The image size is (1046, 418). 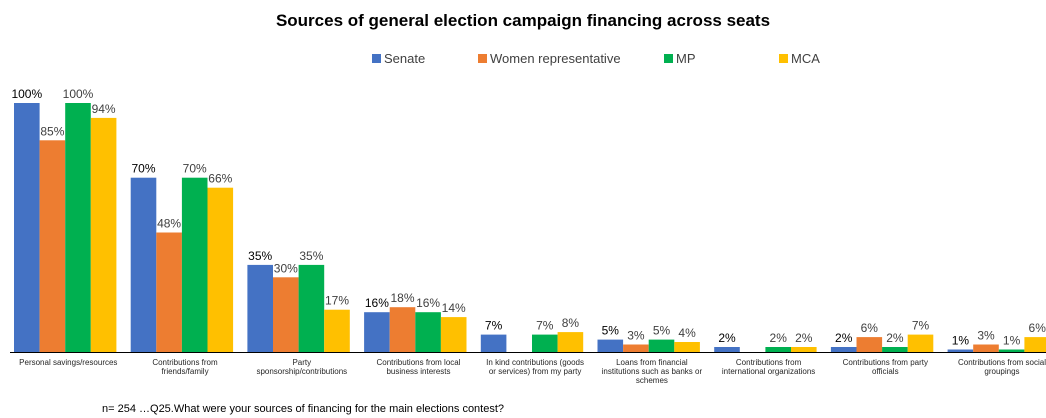 What do you see at coordinates (1037, 328) in the screenshot?
I see `value-label-9-4: 6%` at bounding box center [1037, 328].